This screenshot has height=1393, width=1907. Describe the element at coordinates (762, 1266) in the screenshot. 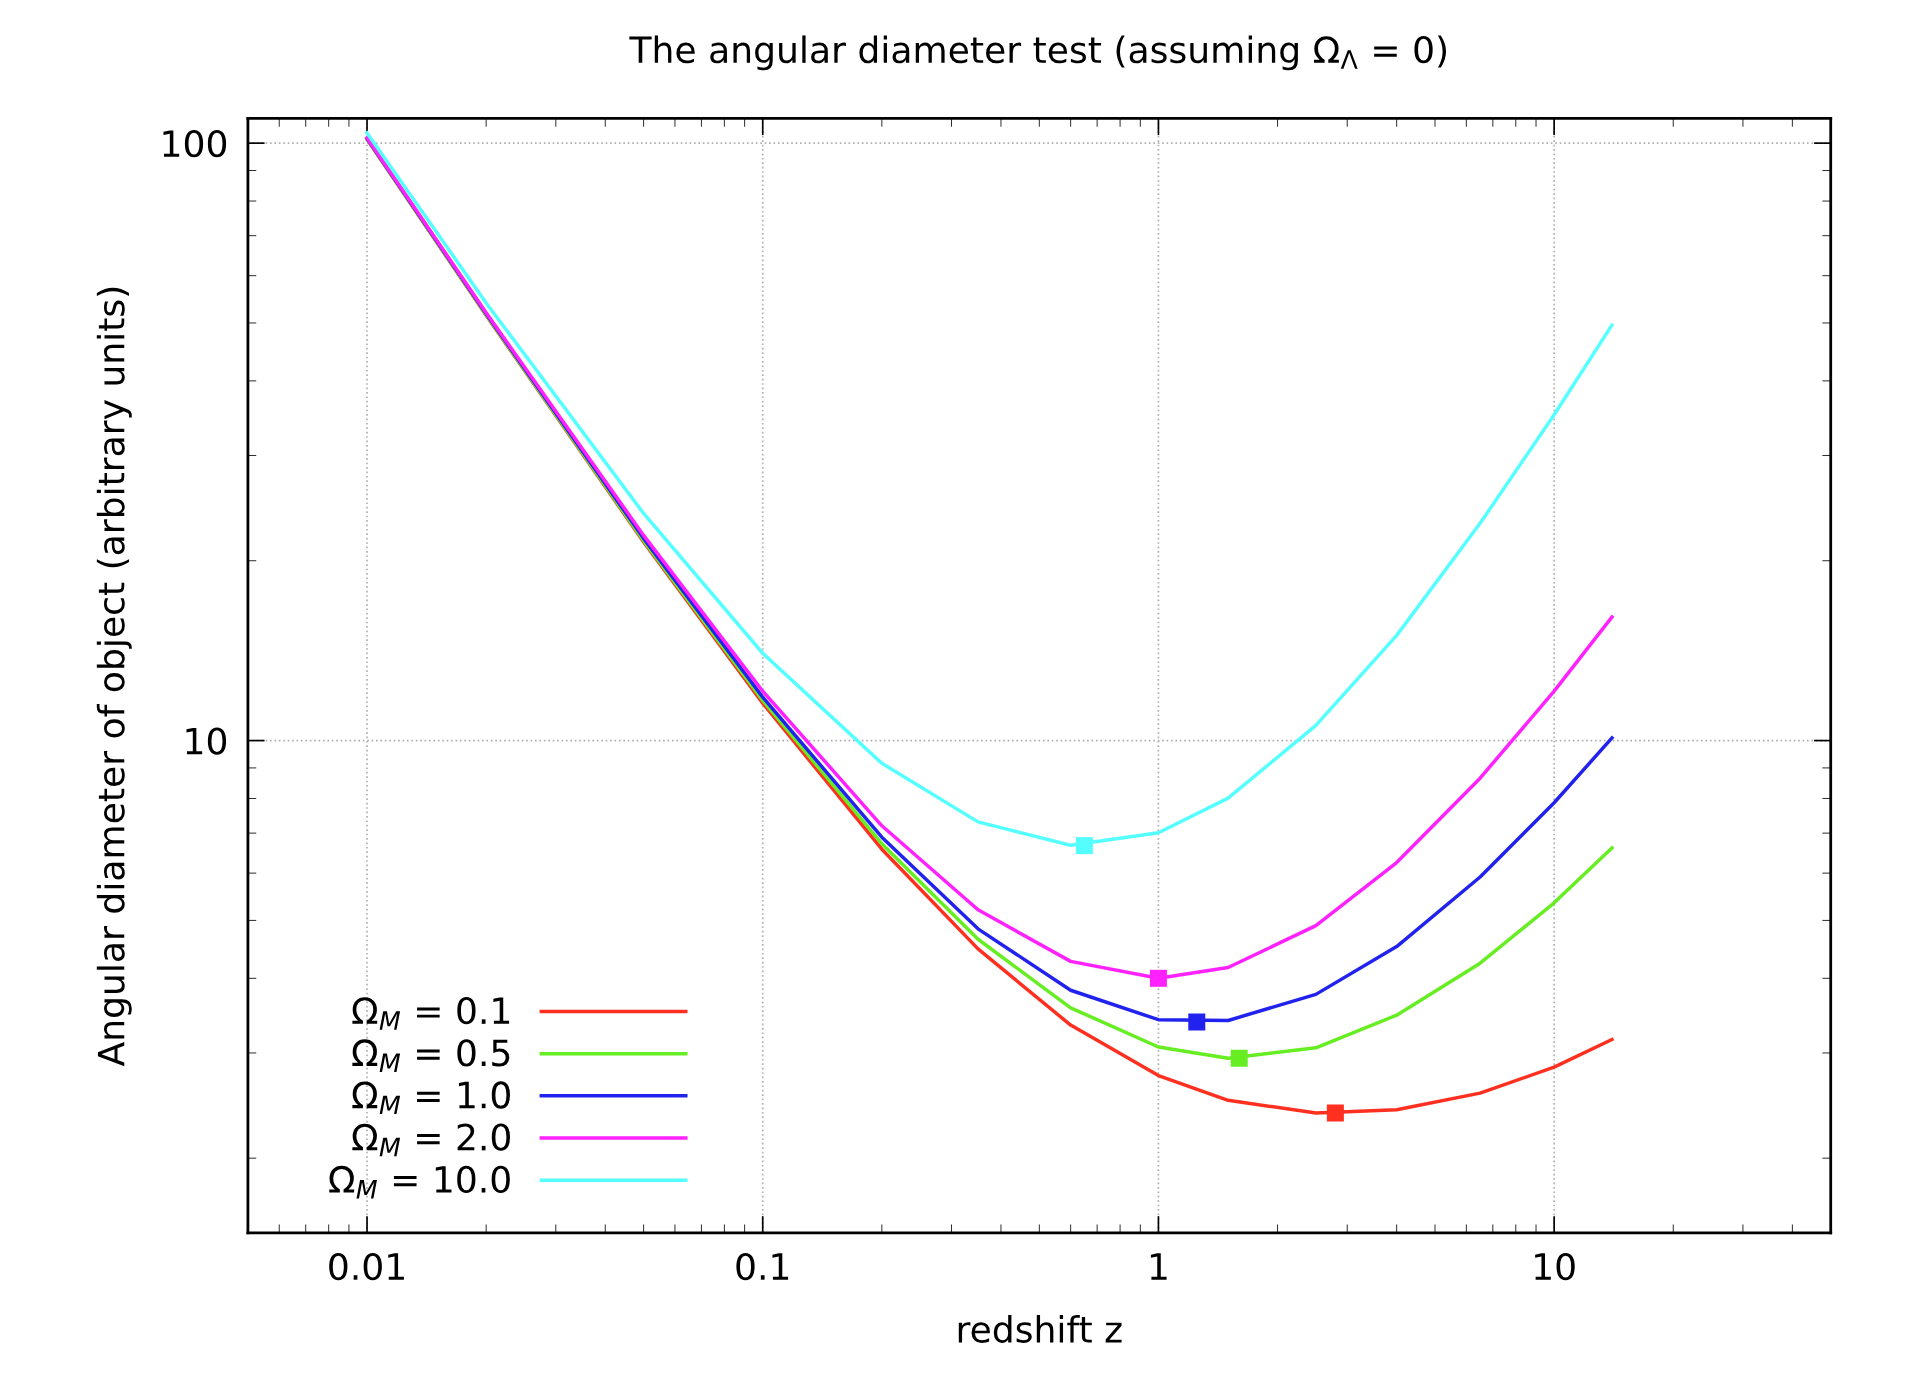

I see `x-tick-label: 0.1` at that location.